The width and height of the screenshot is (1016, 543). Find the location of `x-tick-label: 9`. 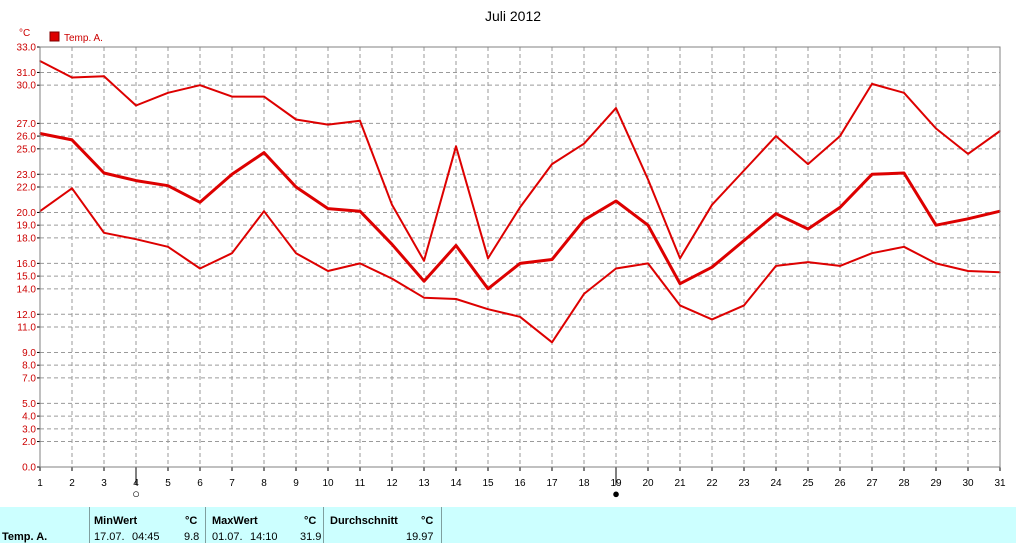

x-tick-label: 9 is located at coordinates (296, 483).